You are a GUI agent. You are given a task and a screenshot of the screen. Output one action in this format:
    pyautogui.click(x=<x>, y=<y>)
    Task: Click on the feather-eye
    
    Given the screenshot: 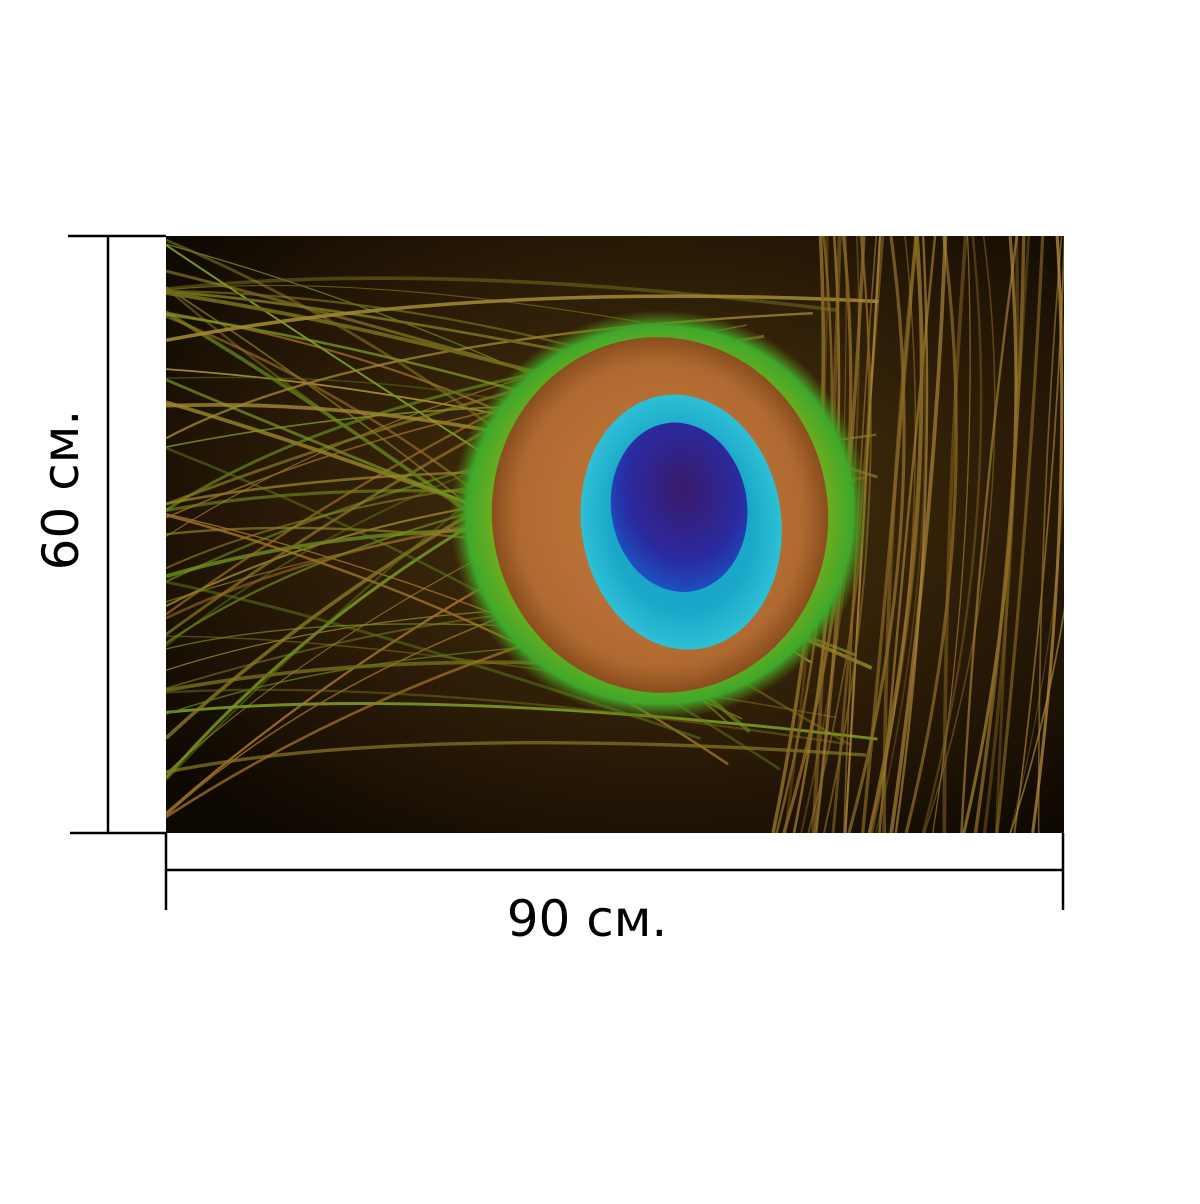 What is the action you would take?
    pyautogui.click(x=660, y=515)
    